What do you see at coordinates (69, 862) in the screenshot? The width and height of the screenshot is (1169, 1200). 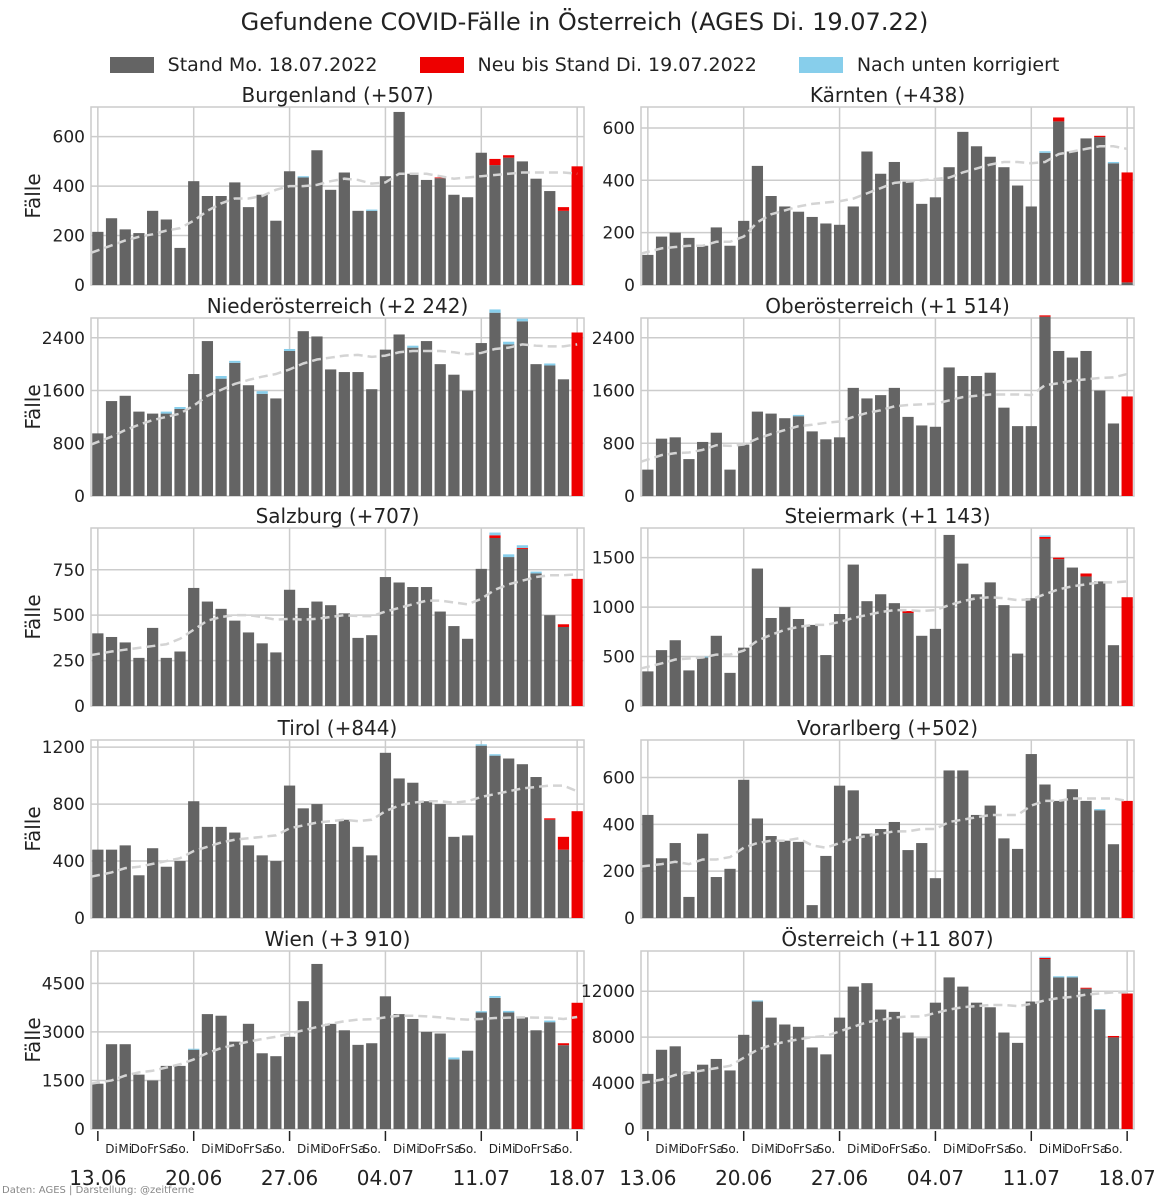 I see `y-tick-label: 400` at bounding box center [69, 862].